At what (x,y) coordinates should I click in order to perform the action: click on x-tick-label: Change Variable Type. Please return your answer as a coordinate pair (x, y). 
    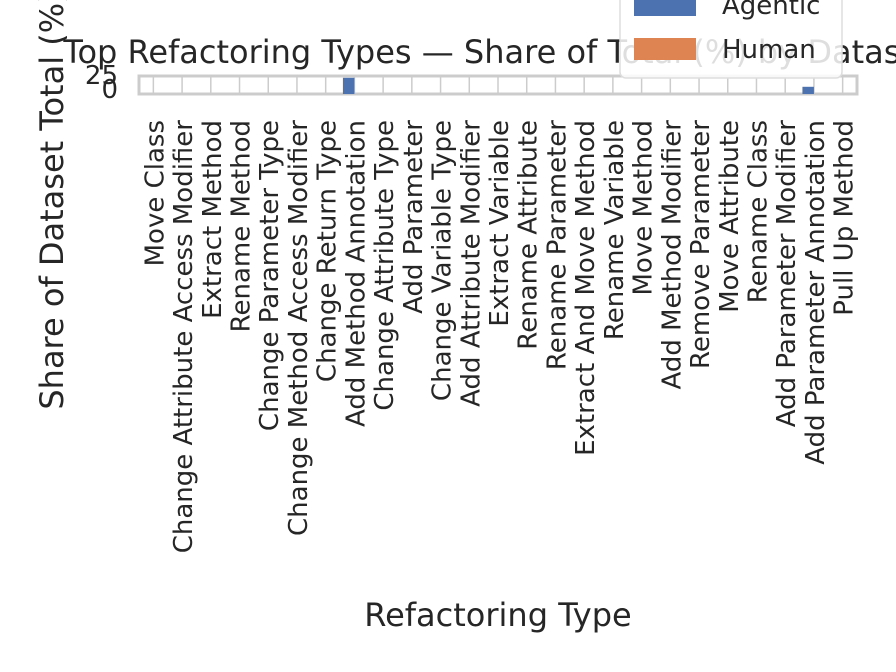
    Looking at the image, I should click on (443, 260).